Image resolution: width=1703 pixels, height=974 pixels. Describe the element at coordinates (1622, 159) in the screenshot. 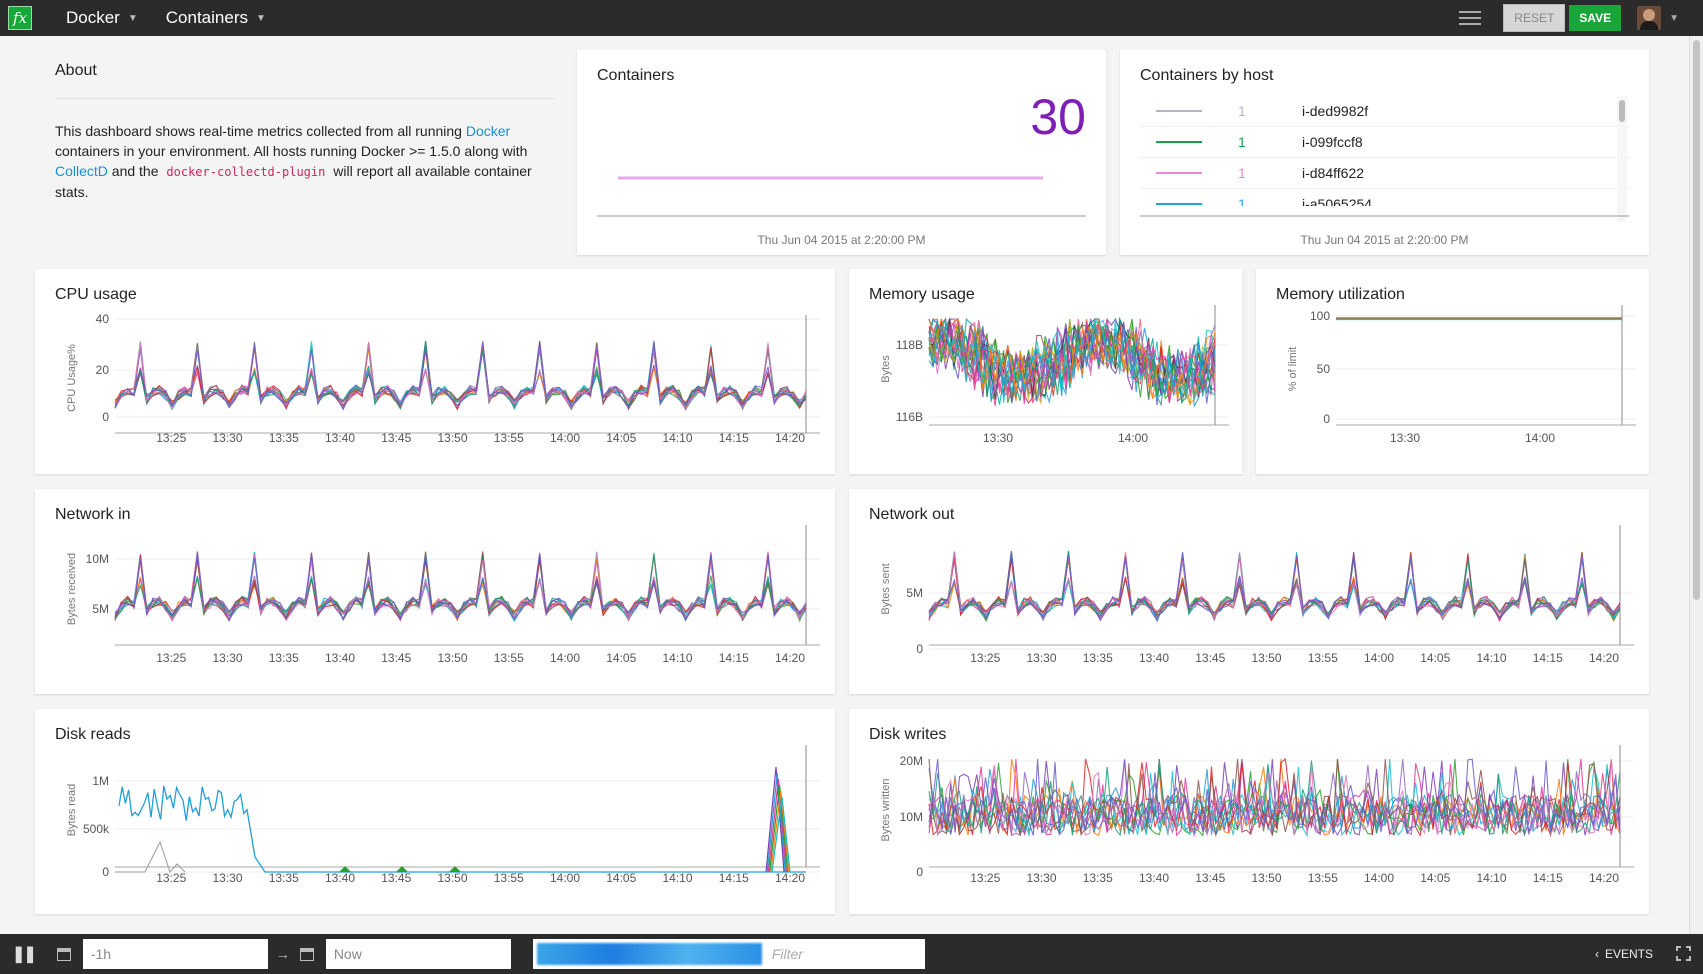

I see `host-list-scrollbar` at that location.